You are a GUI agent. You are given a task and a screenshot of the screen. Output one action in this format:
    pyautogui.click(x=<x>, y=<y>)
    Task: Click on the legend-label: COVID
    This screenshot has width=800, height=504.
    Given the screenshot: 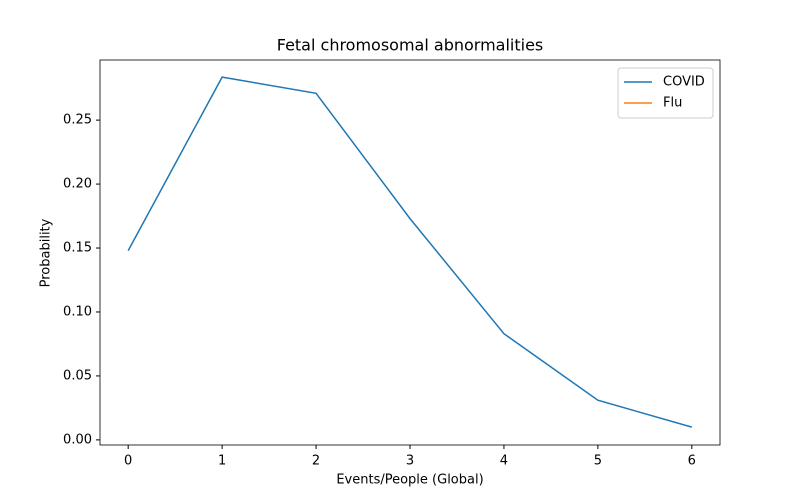 What is the action you would take?
    pyautogui.click(x=684, y=82)
    